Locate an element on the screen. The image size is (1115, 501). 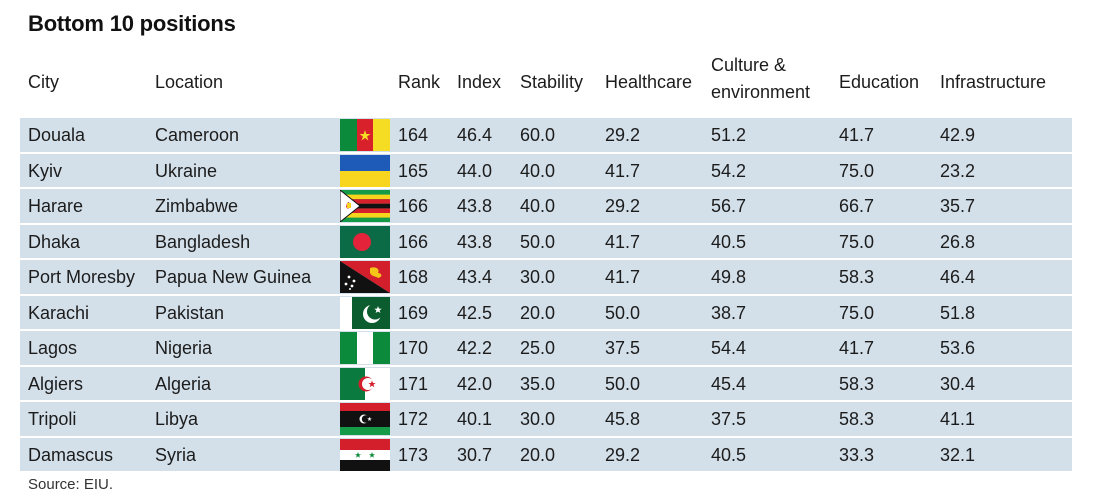
infrastructure-cell: 26.8 is located at coordinates (958, 241).